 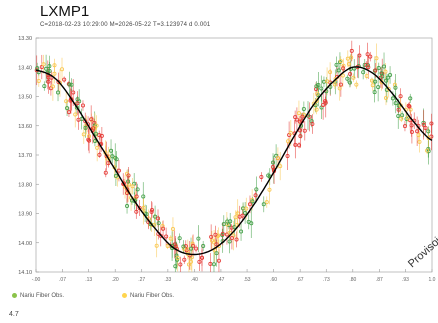 I want to click on x-tick-label: .80, so click(x=352, y=280).